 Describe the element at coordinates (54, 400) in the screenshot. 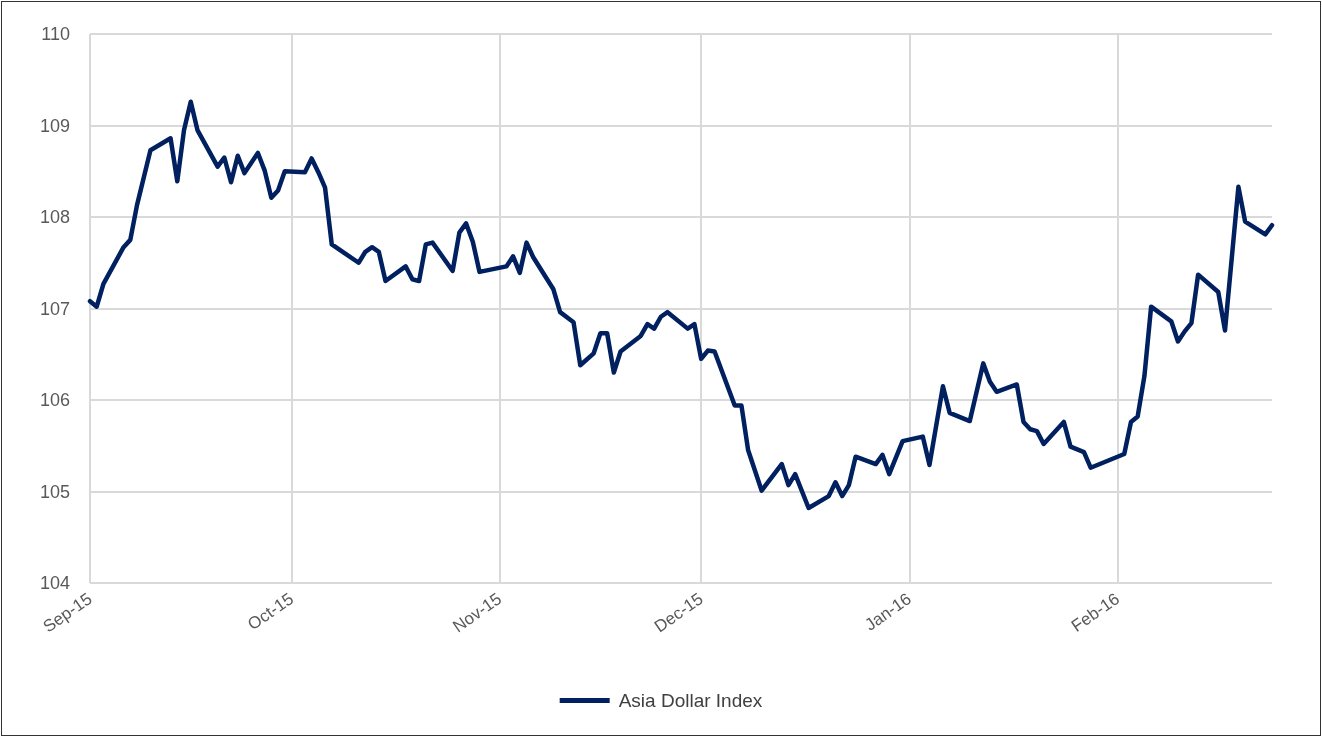

I see `y-tick-label: 106` at that location.